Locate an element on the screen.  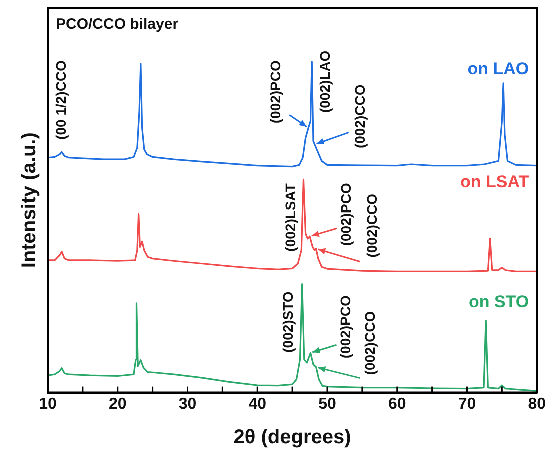
series-label: on STO is located at coordinates (499, 302).